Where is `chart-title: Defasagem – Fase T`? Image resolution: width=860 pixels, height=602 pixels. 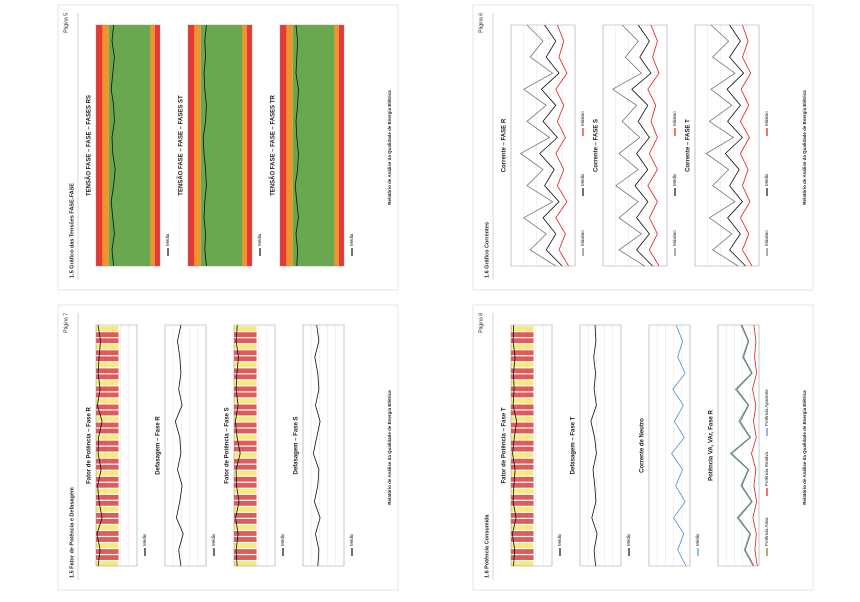 chart-title: Defasagem – Fase T is located at coordinates (574, 445).